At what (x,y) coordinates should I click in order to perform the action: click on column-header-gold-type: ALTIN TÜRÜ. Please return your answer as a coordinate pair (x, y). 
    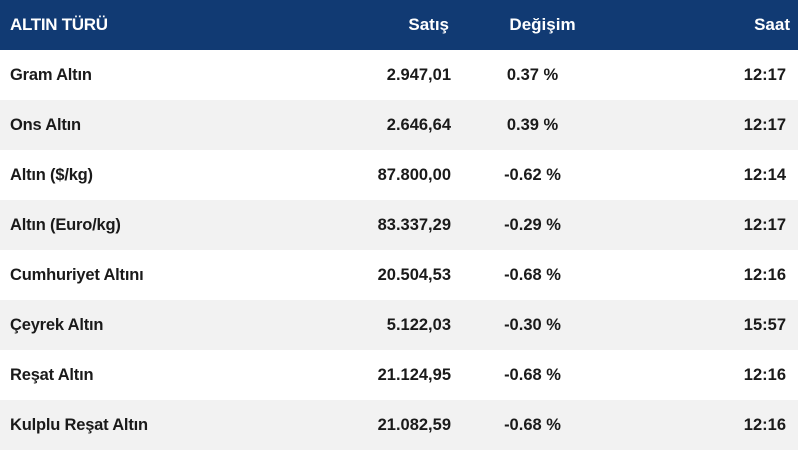
    Looking at the image, I should click on (59, 24).